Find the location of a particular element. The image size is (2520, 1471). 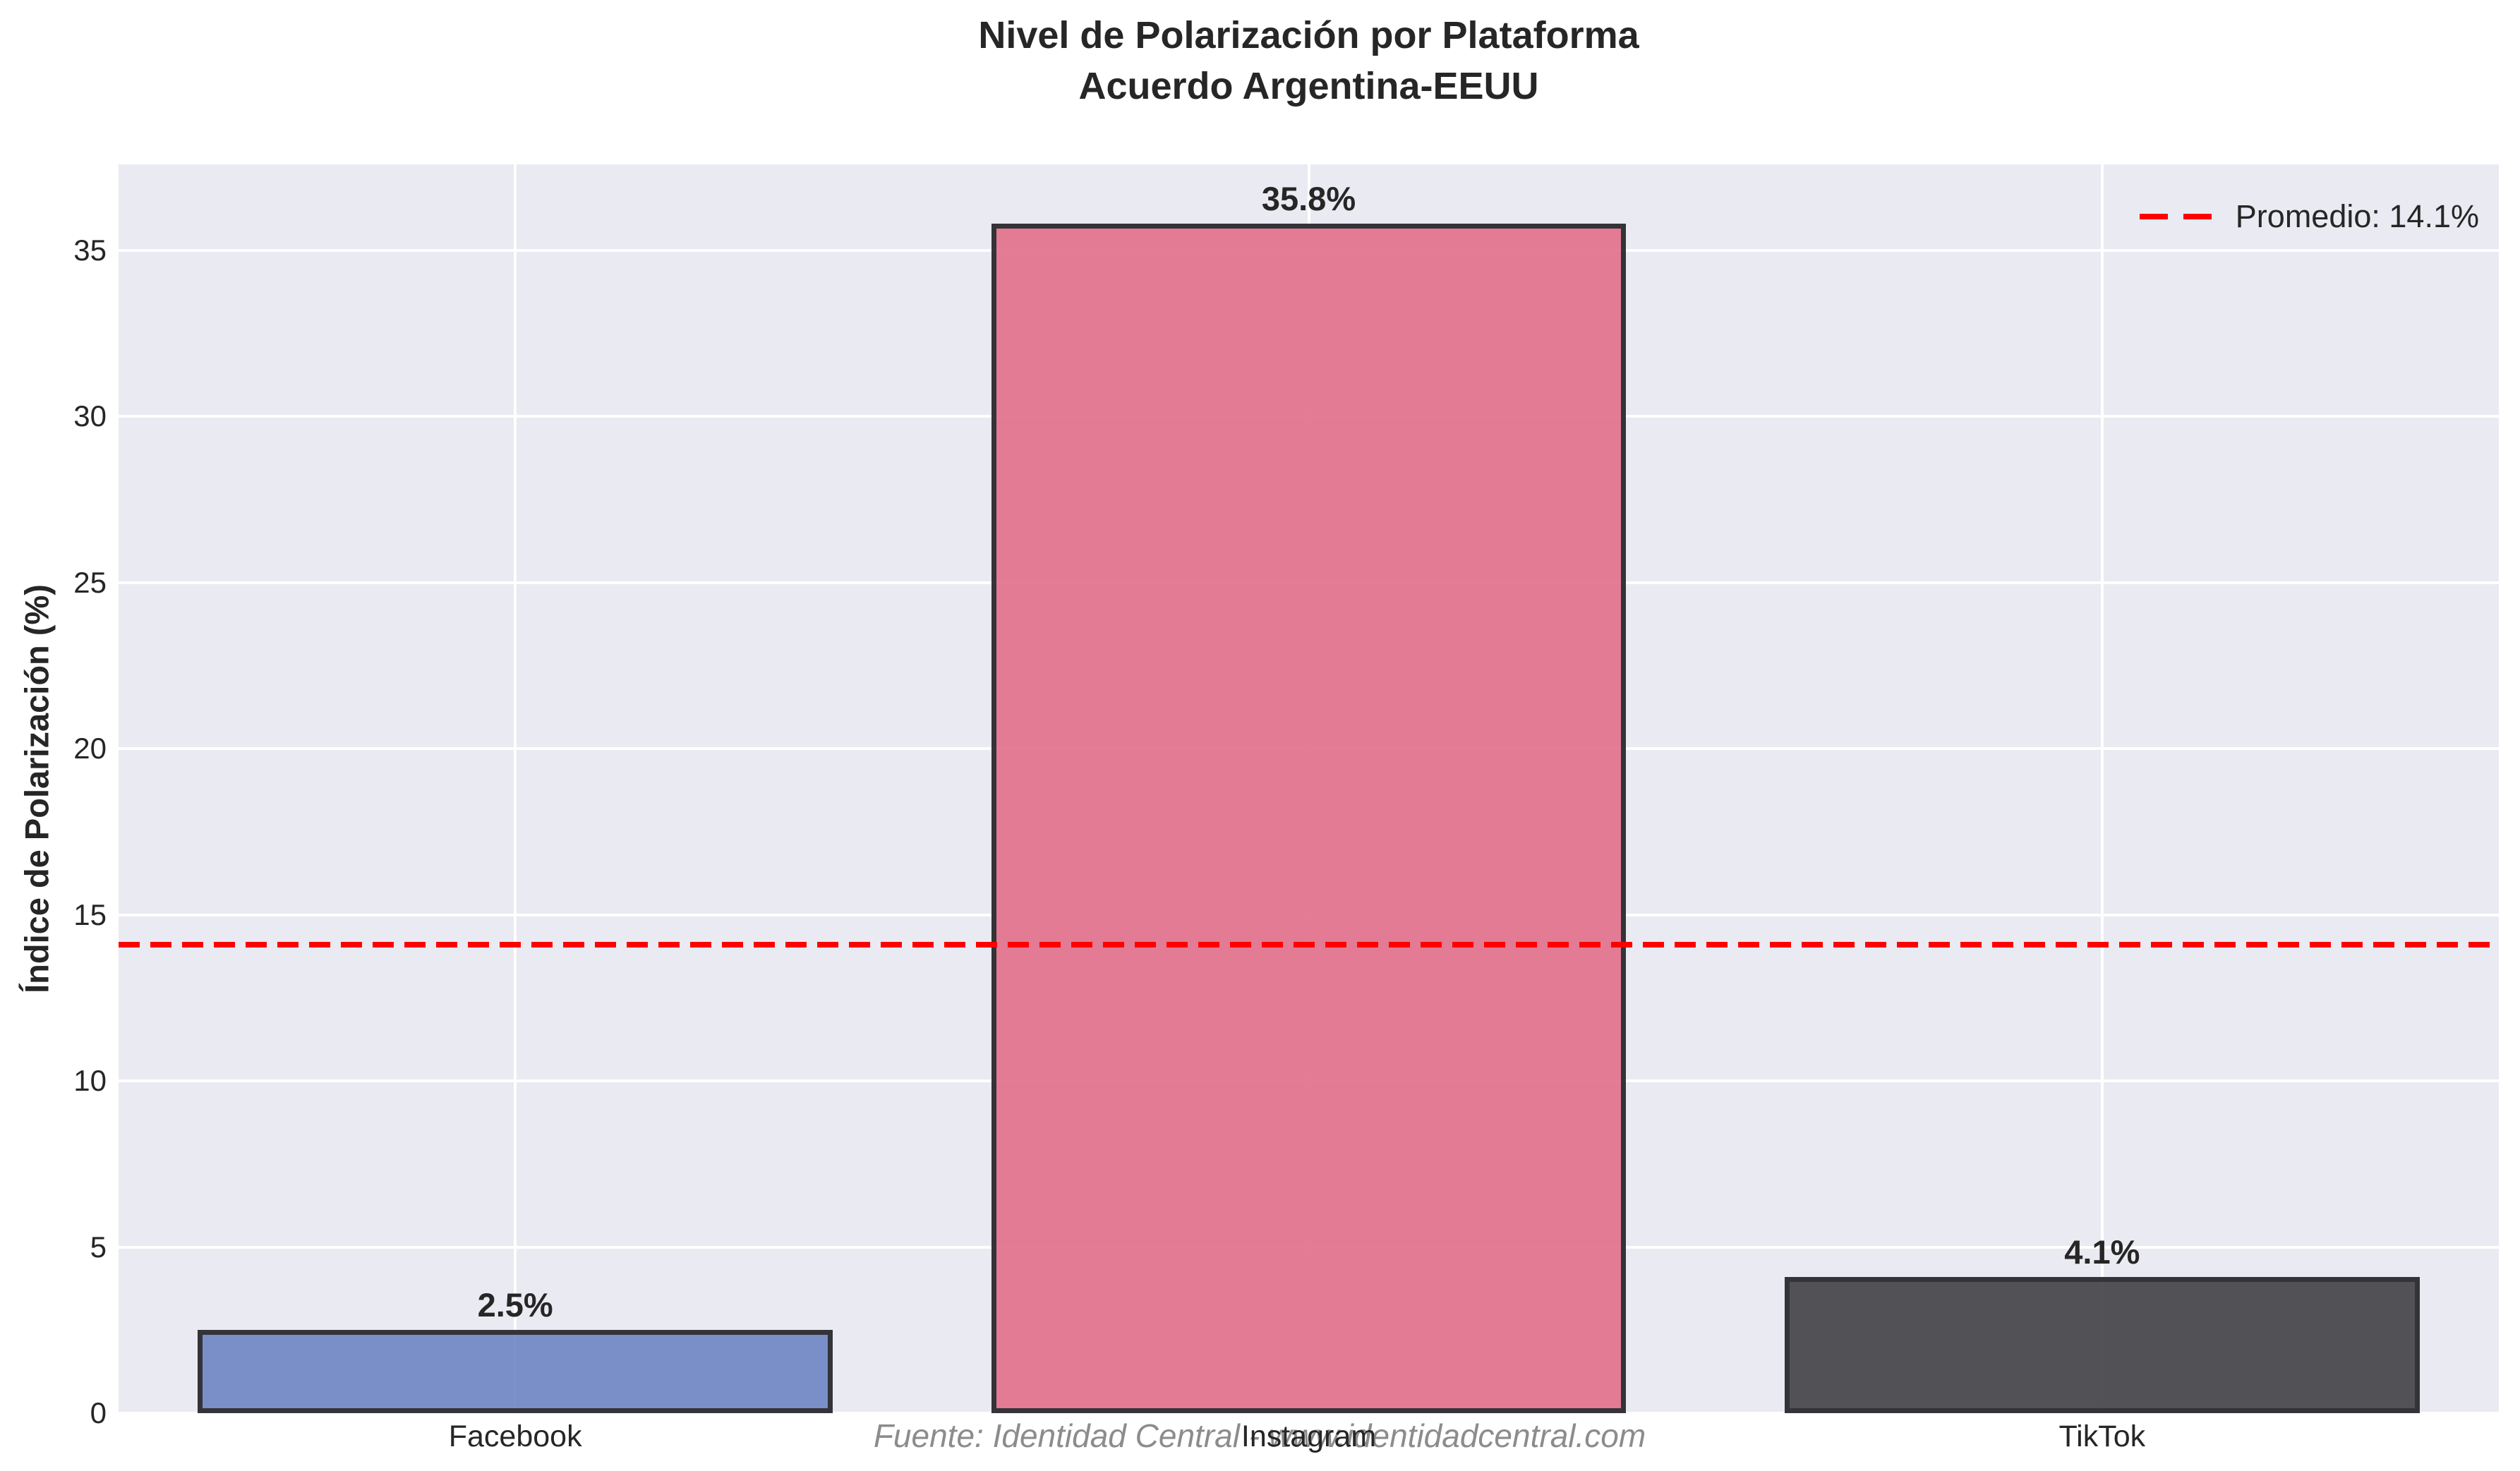

bar-value-label-facebook: 2.5% is located at coordinates (515, 1305).